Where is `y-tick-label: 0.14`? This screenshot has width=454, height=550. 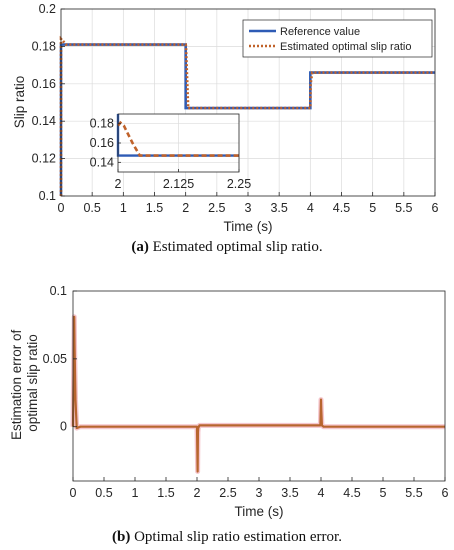
y-tick-label: 0.14 is located at coordinates (44, 121).